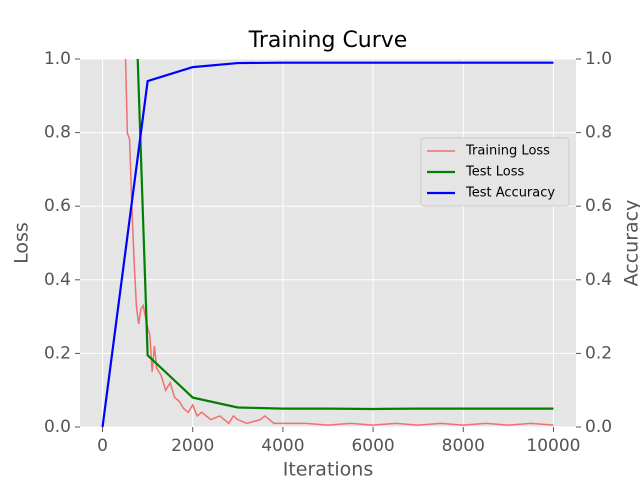  What do you see at coordinates (22, 243) in the screenshot?
I see `y-axis-label: Loss` at bounding box center [22, 243].